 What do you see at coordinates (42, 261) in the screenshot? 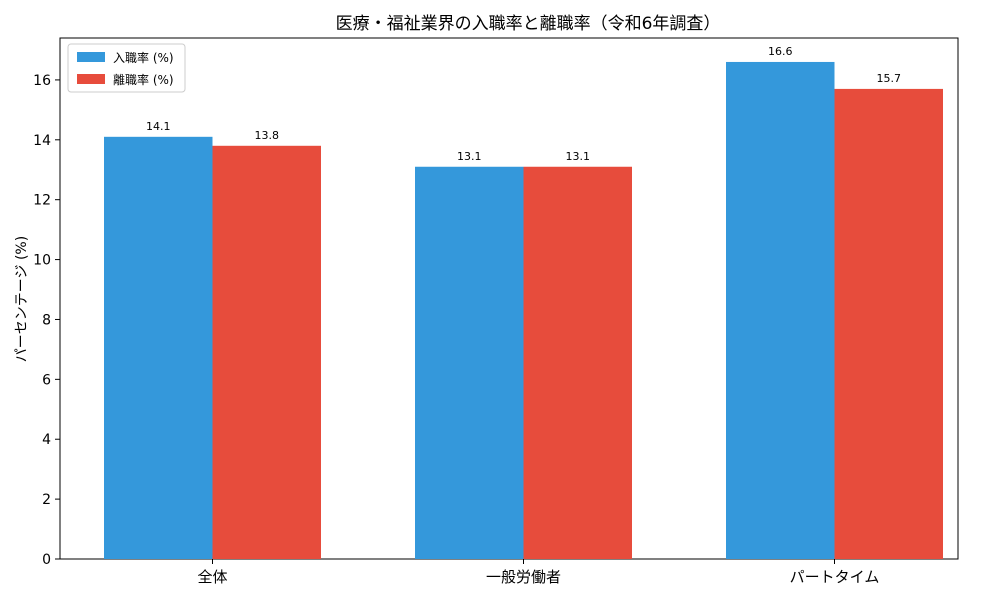
I see `y-tick-label-10: 10` at bounding box center [42, 261].